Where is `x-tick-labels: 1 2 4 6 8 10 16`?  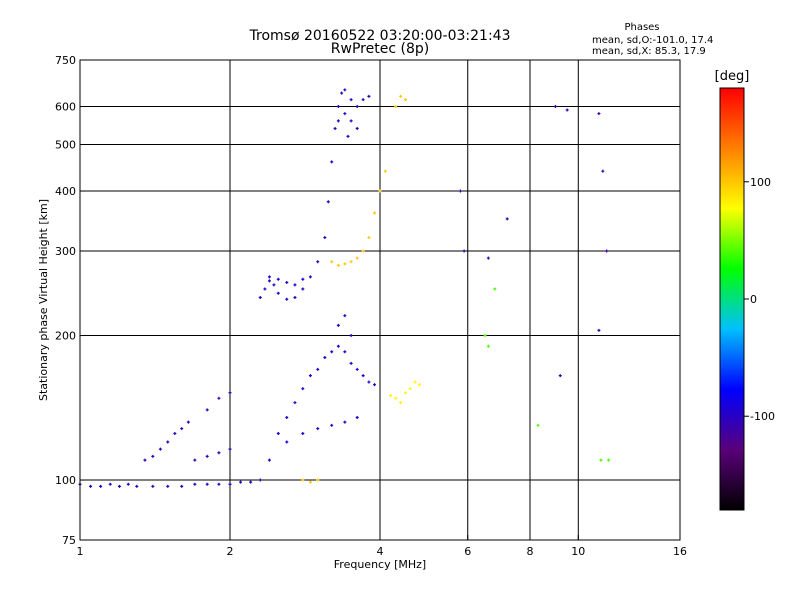
x-tick-labels: 1 2 4 6 8 10 16 is located at coordinates (382, 546).